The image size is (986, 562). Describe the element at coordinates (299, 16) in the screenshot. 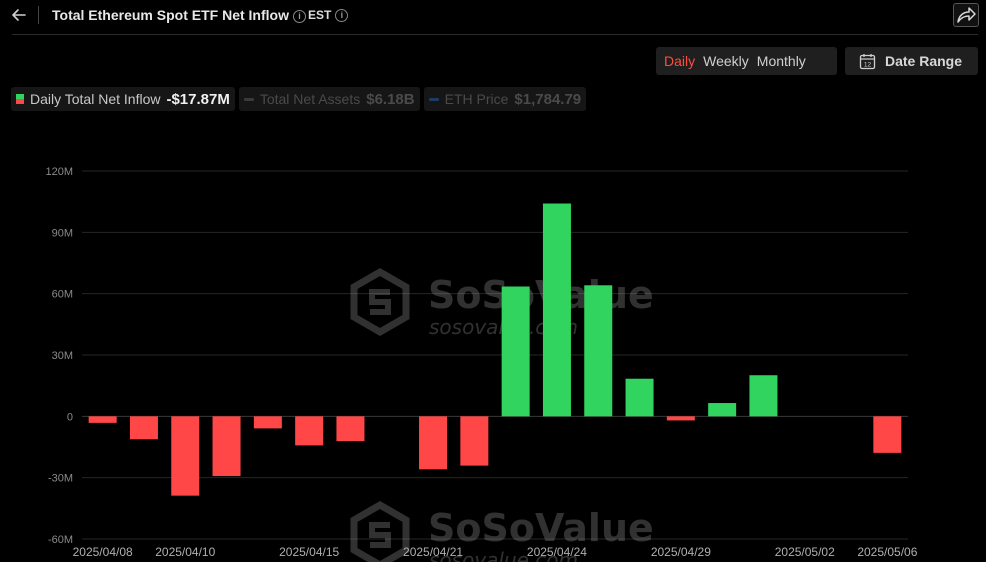

I see `info-icon: i` at that location.